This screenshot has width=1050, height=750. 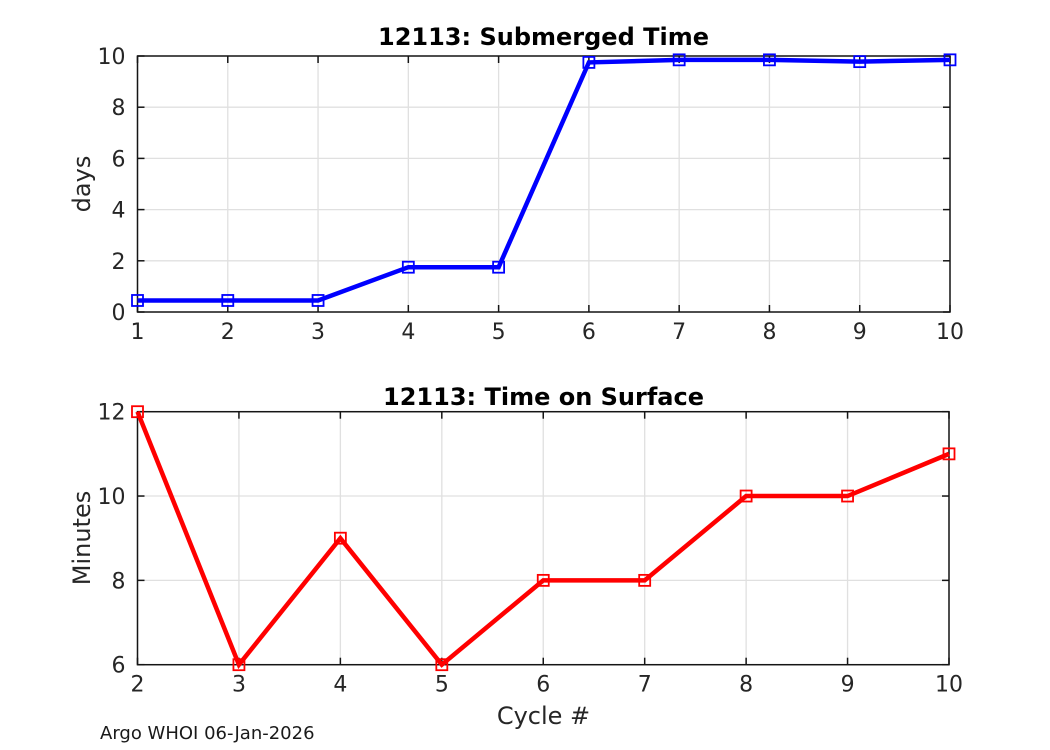 What do you see at coordinates (112, 413) in the screenshot?
I see `y-tick-label: 12` at bounding box center [112, 413].